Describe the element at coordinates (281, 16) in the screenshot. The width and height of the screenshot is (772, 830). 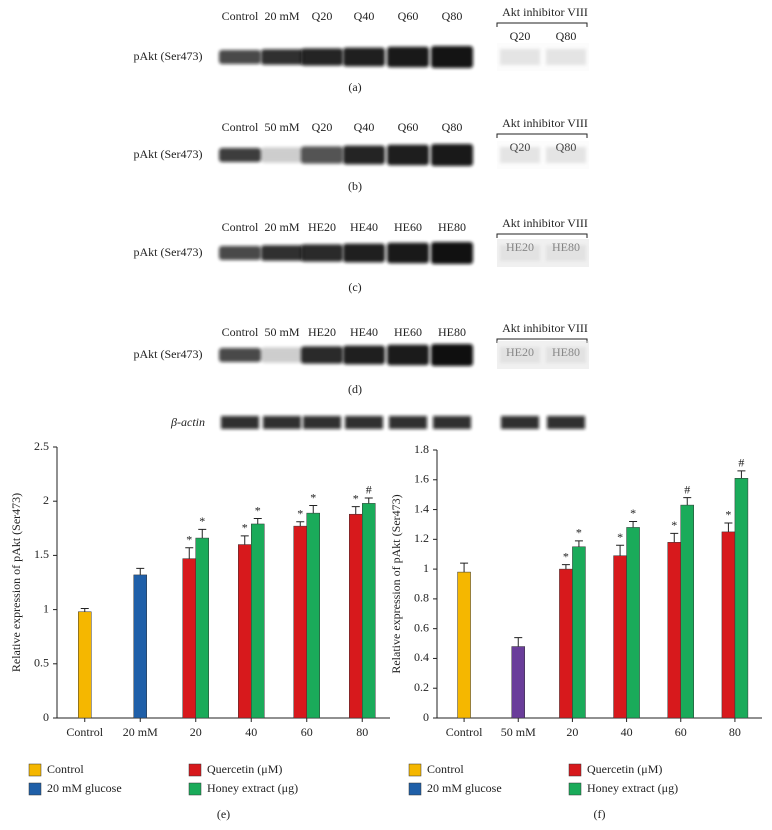
I see `lane-label: 20 mM` at that location.